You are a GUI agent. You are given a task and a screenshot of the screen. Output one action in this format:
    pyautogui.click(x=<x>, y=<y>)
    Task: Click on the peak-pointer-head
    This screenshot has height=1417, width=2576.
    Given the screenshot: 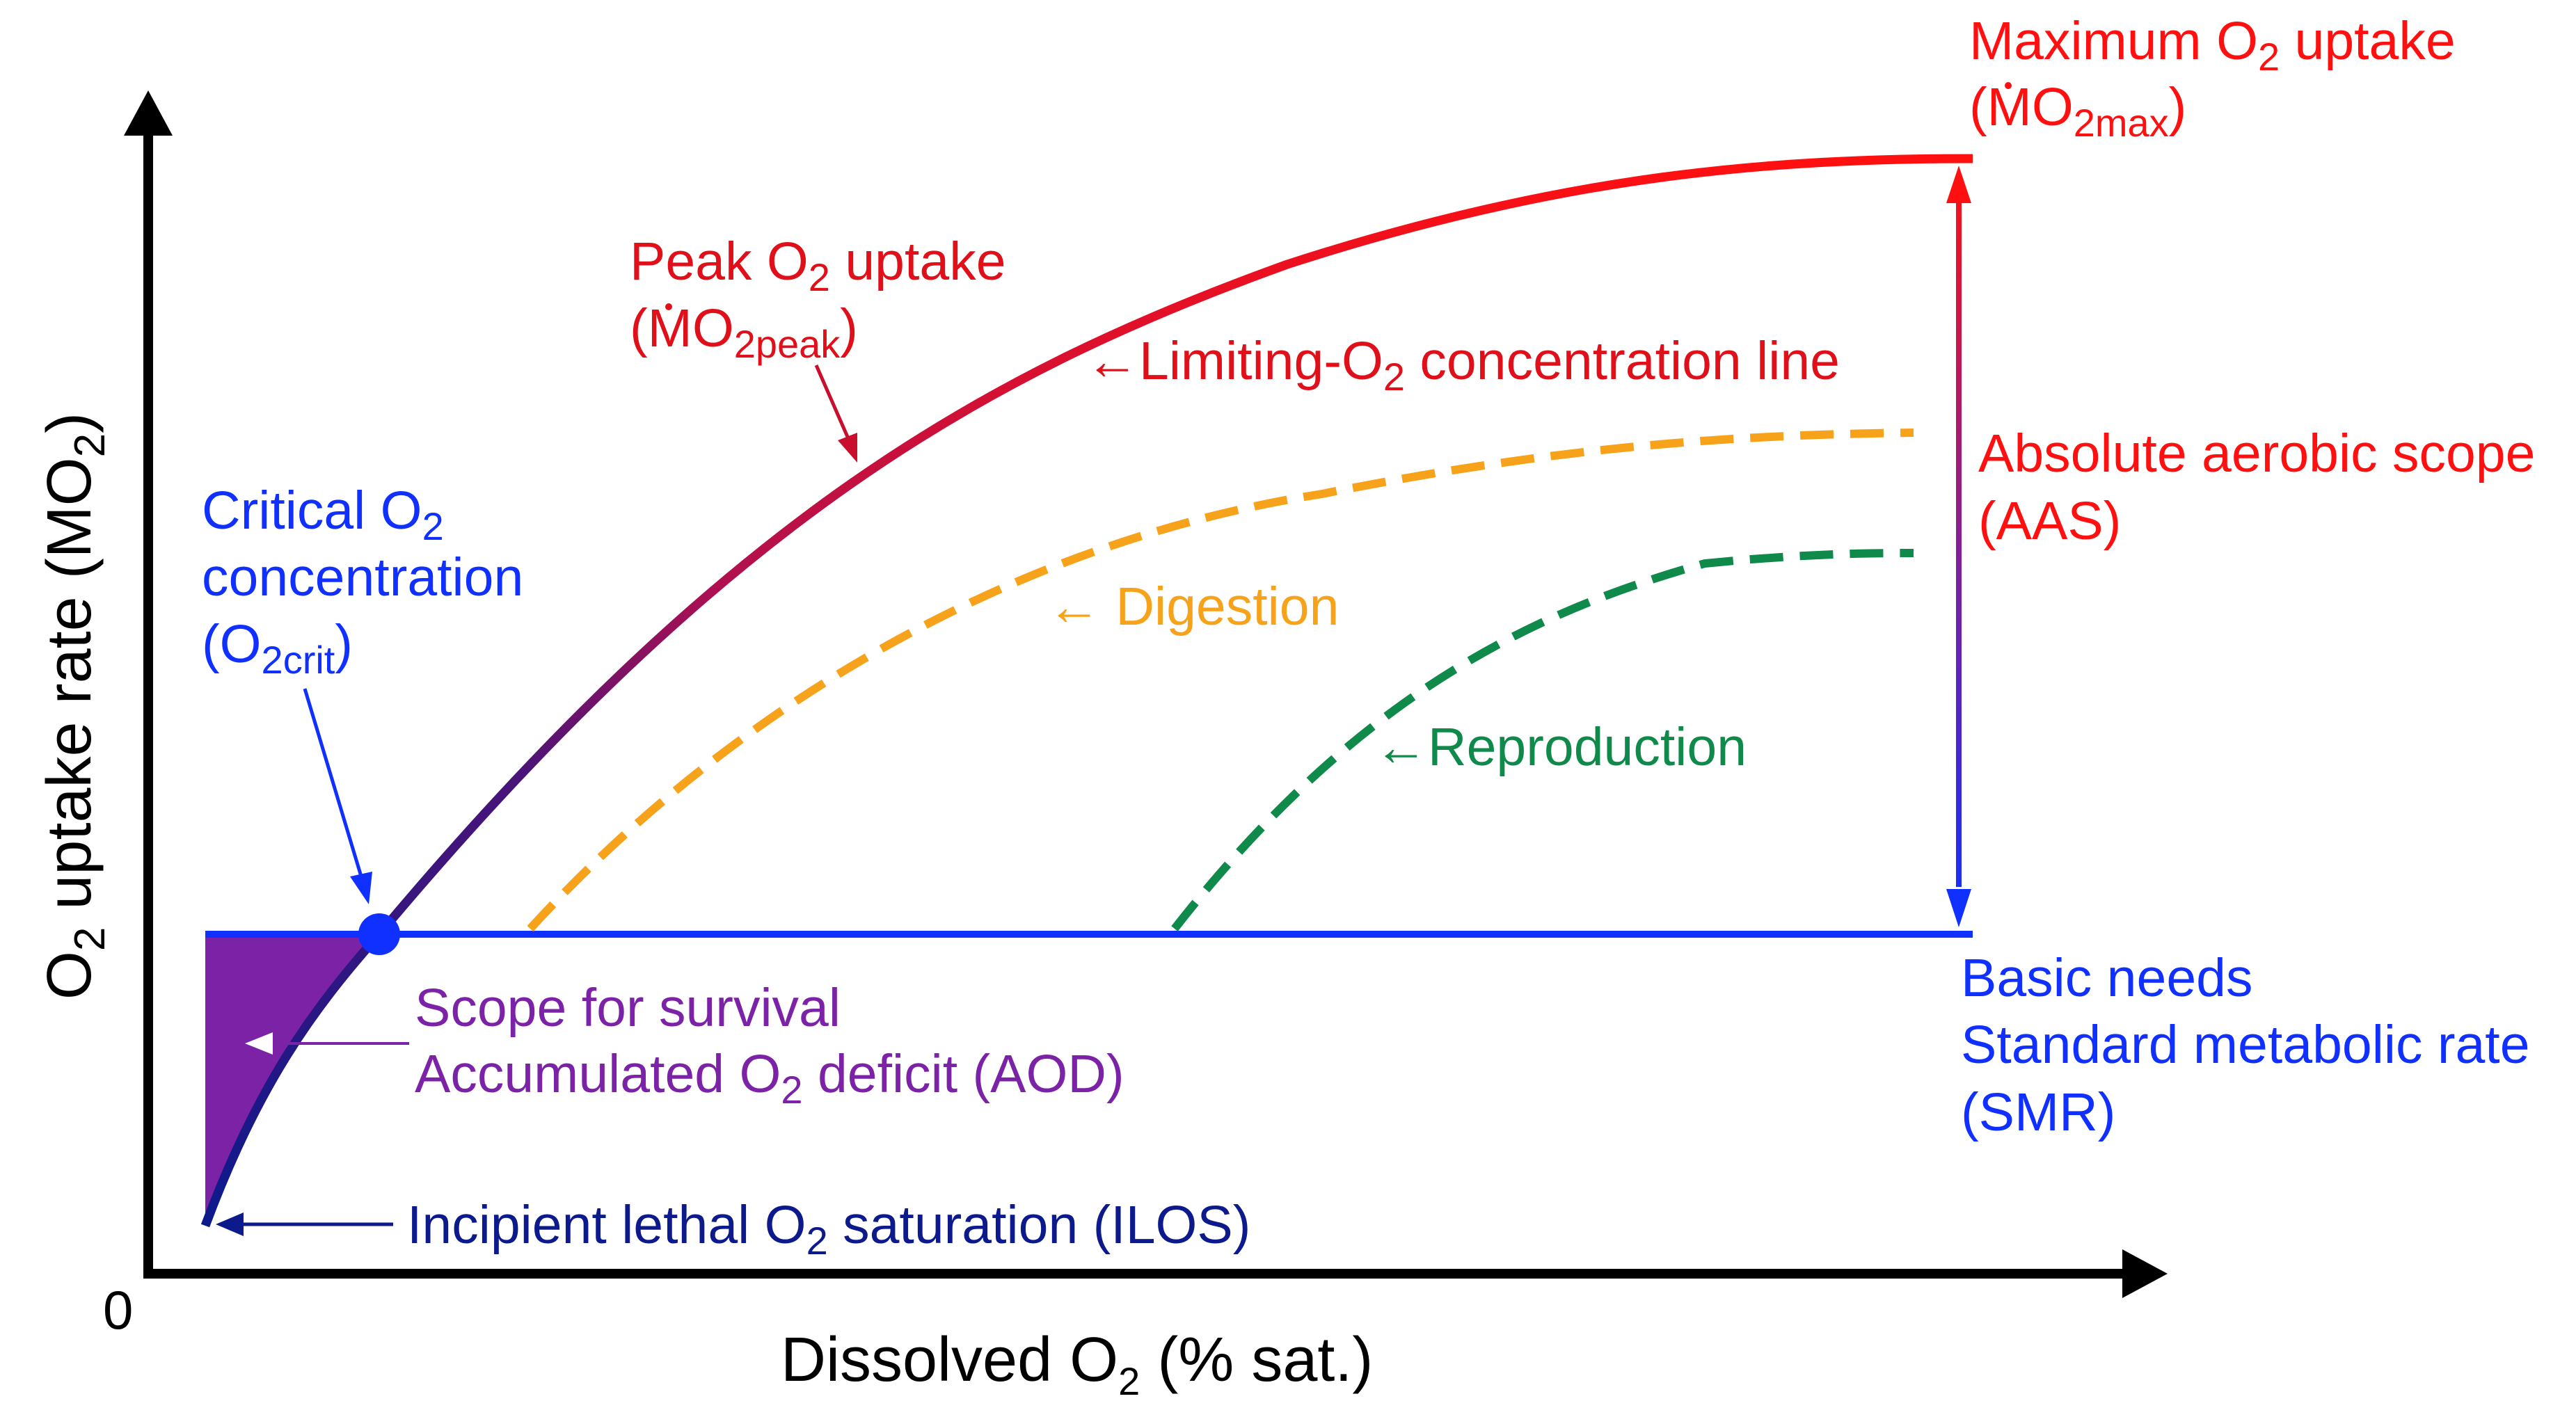 What is the action you would take?
    pyautogui.click(x=847, y=448)
    